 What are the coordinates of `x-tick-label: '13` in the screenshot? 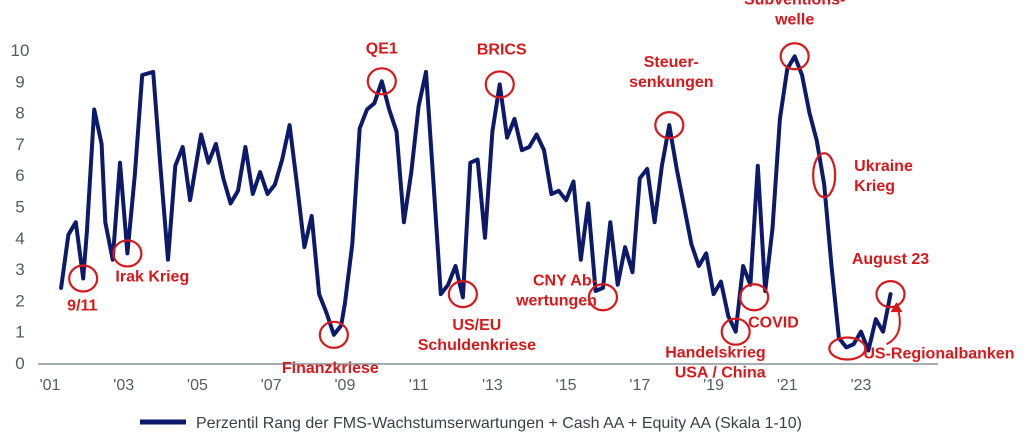 It's located at (492, 385).